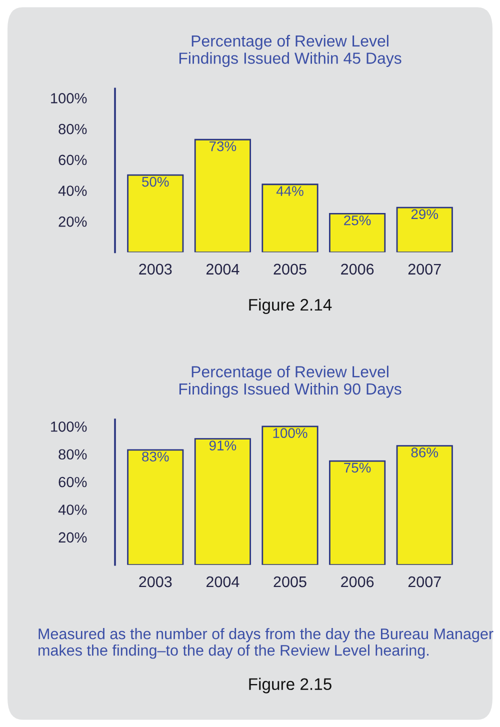 This screenshot has height=727, width=500. Describe the element at coordinates (357, 467) in the screenshot. I see `data-label: 75%` at that location.